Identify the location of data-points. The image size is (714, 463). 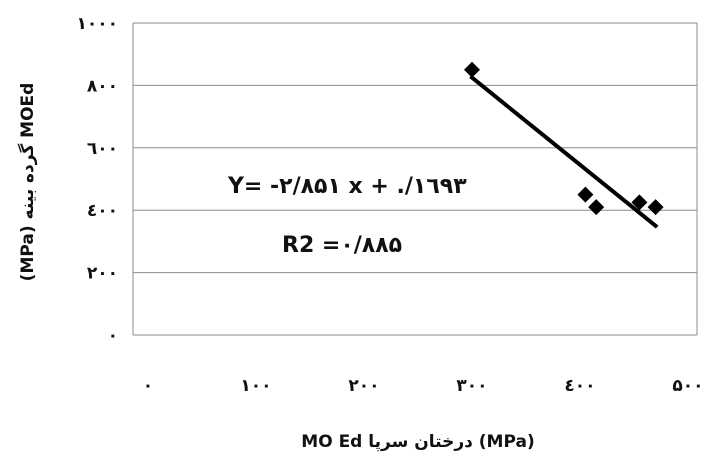
(564, 138).